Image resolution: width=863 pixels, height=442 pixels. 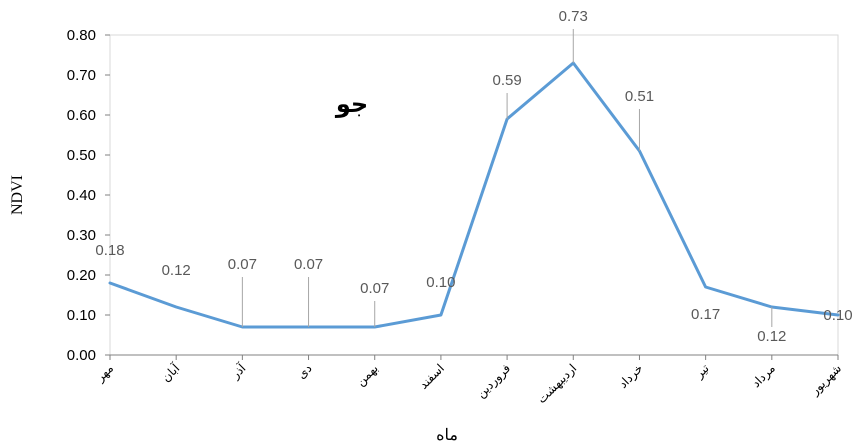 I want to click on y-tick-label: 0.10, so click(x=81, y=315).